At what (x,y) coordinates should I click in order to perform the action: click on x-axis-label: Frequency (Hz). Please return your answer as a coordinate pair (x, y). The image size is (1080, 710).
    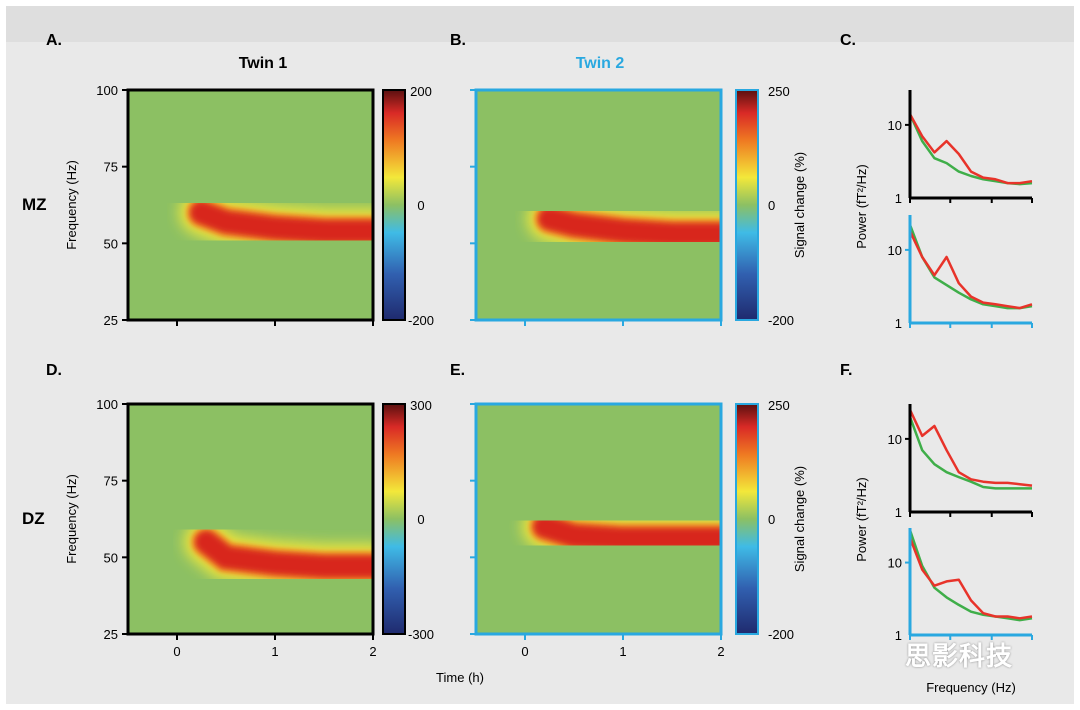
    Looking at the image, I should click on (971, 687).